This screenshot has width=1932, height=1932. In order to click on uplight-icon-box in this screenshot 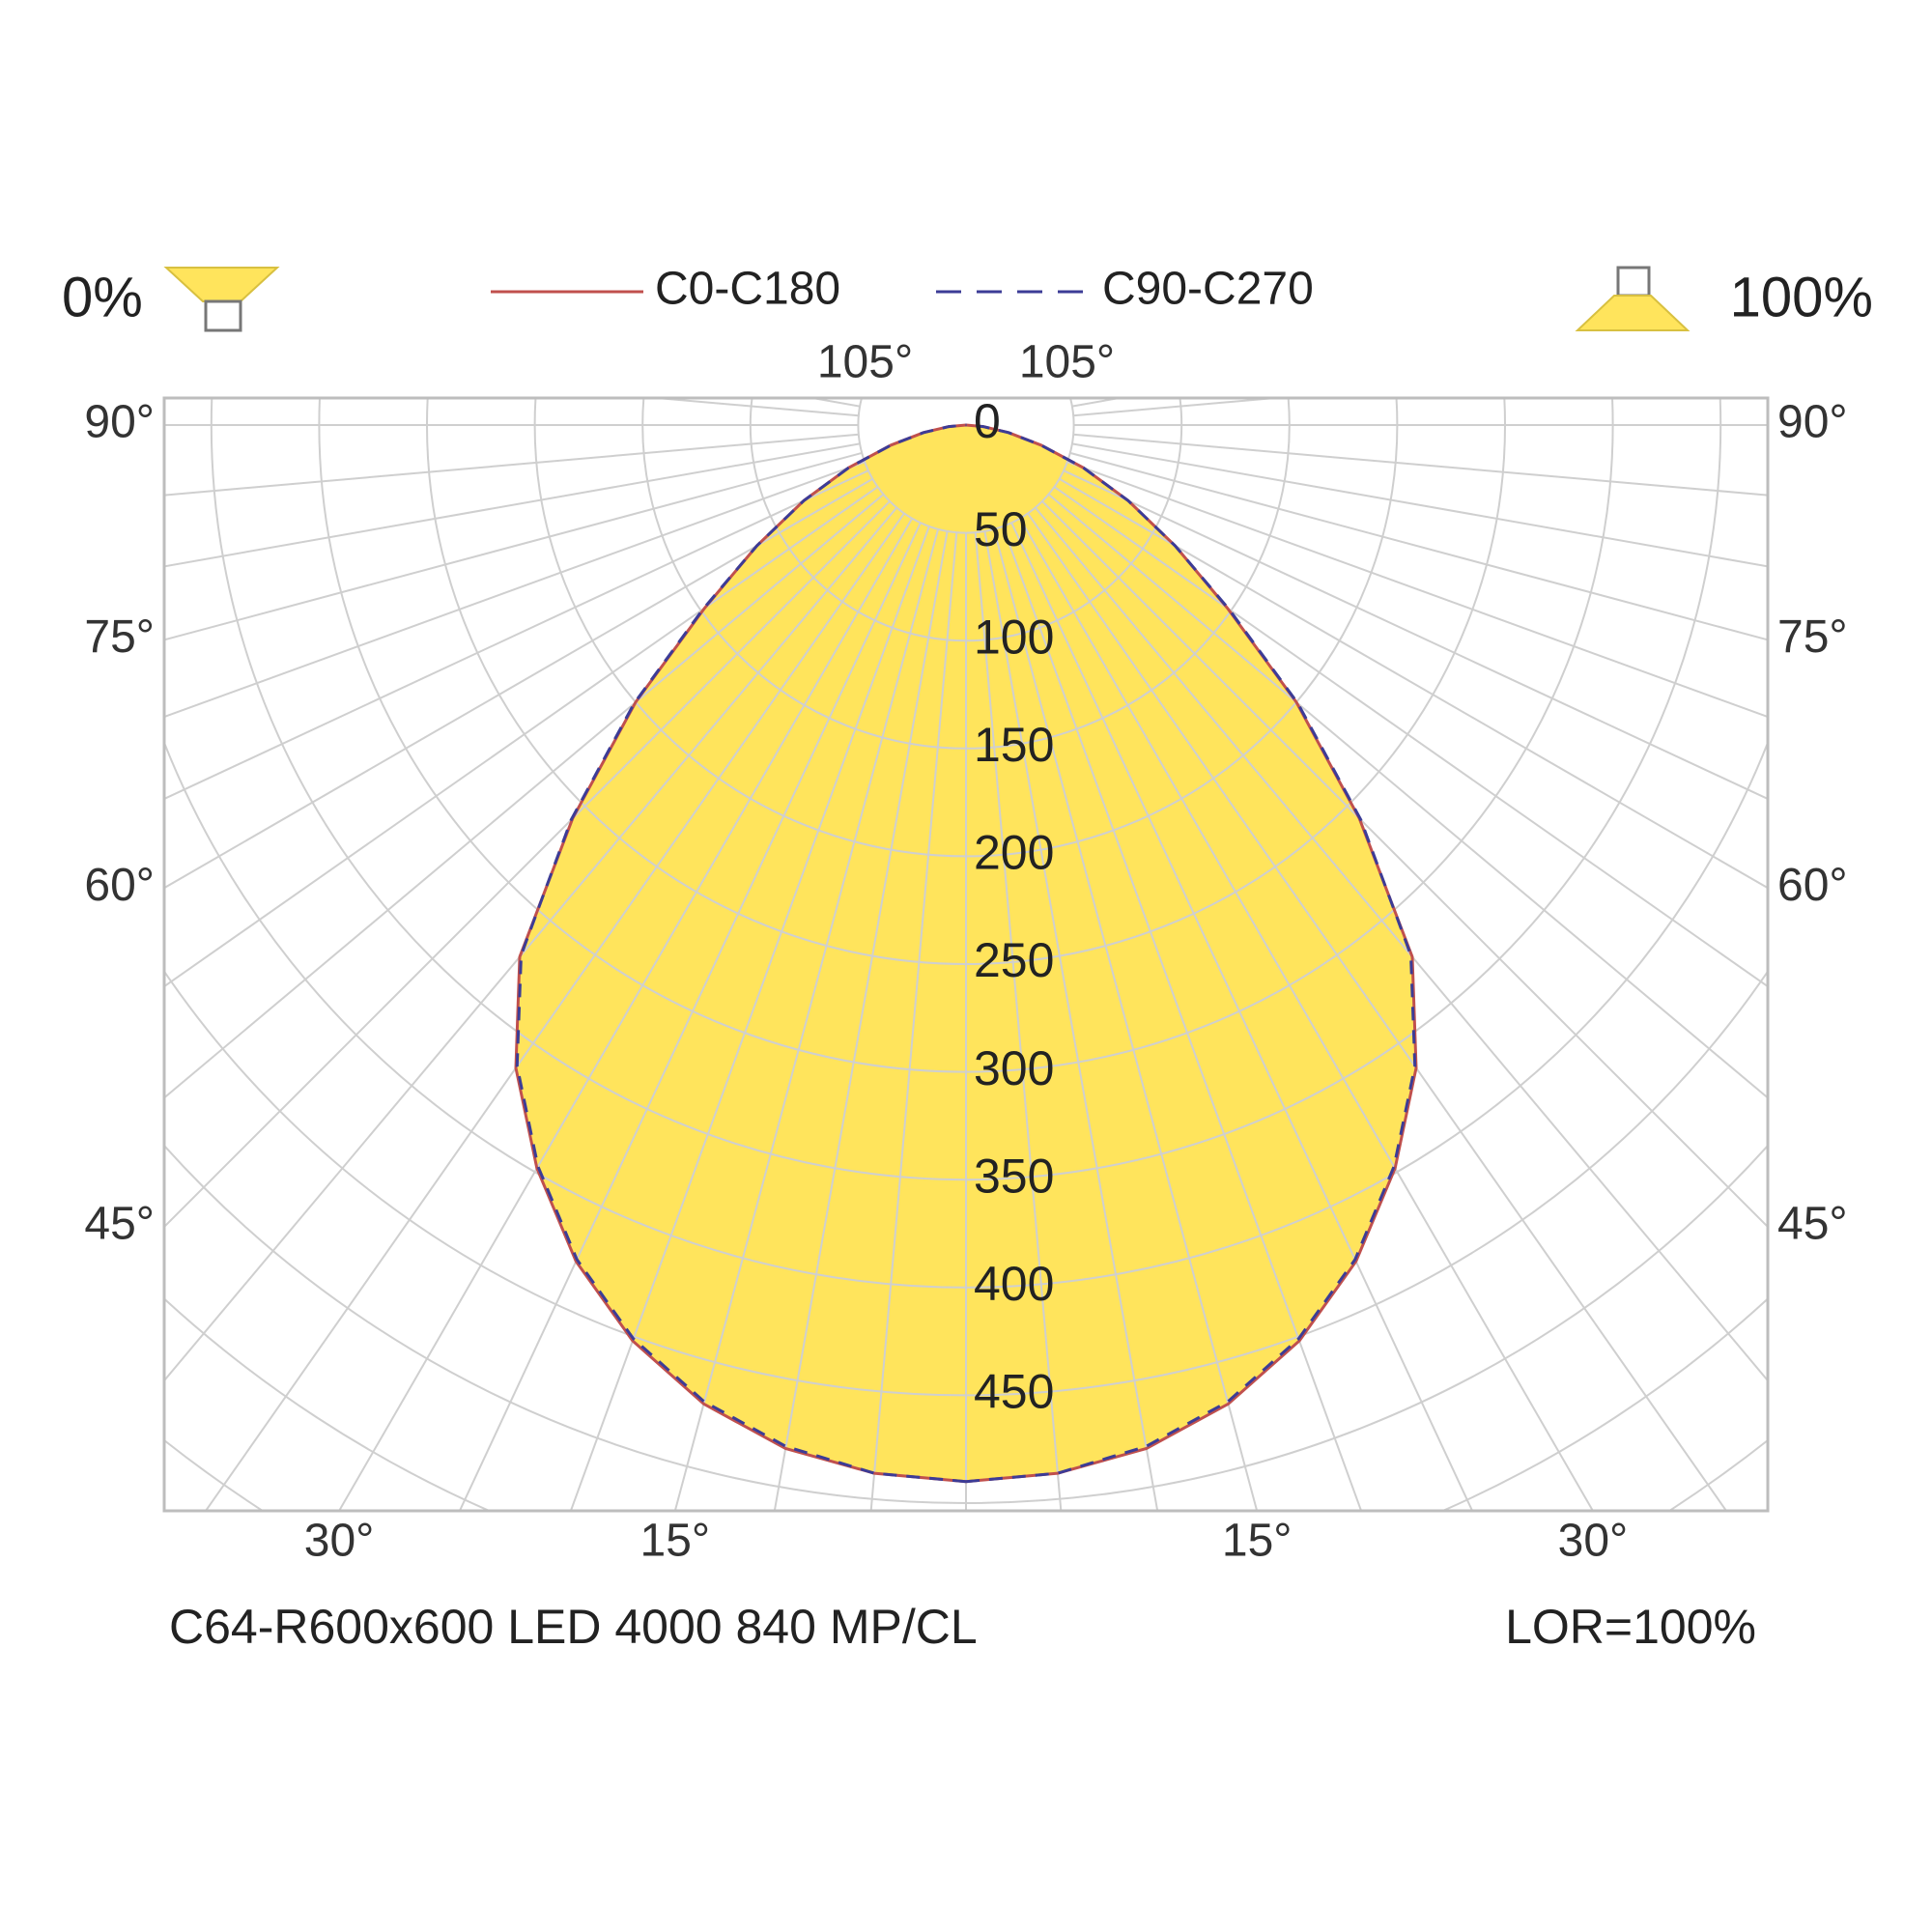, I will do `click(1633, 282)`.